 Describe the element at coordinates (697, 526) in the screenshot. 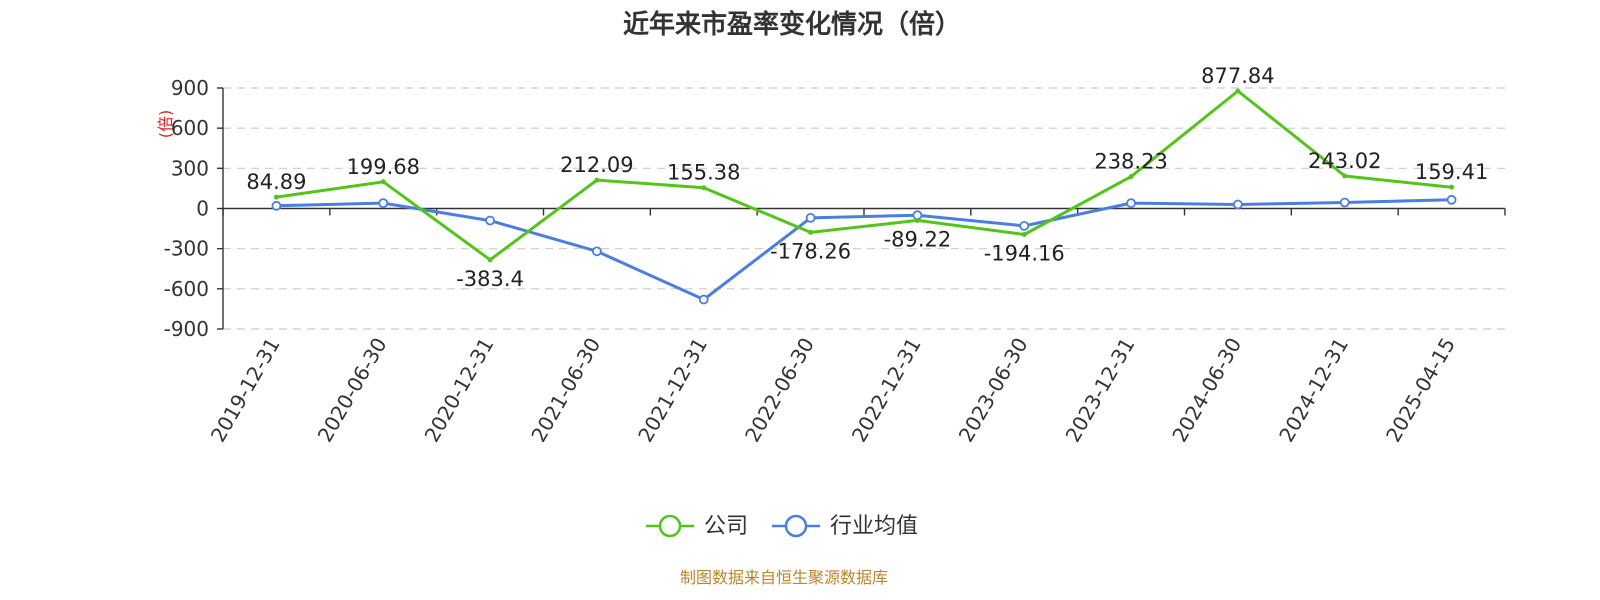

I see `legend-item-company: 公司` at that location.